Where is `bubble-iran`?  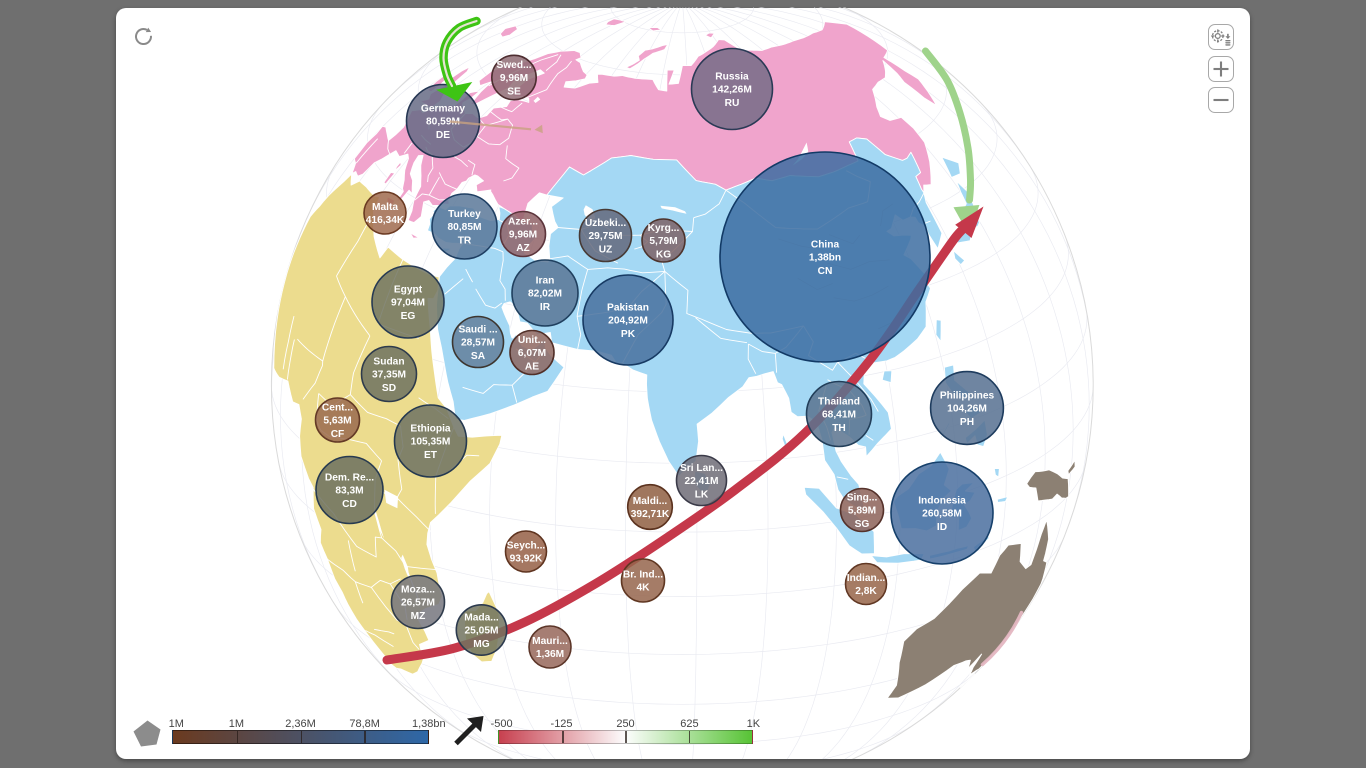
bubble-iran is located at coordinates (545, 293).